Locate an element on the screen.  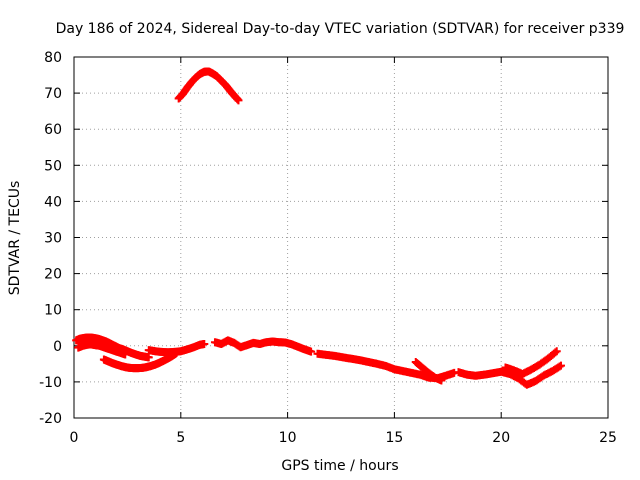
y-tick-label: 80 is located at coordinates (53, 58).